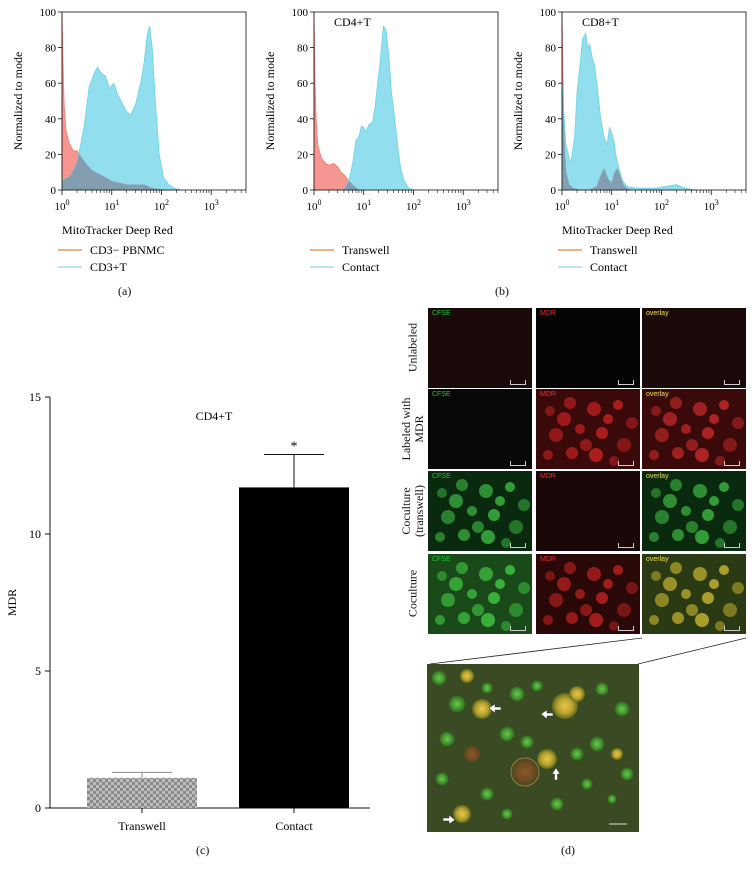 Image resolution: width=756 pixels, height=874 pixels. What do you see at coordinates (412, 429) in the screenshot?
I see `row-label-2: Labeled with MDR` at bounding box center [412, 429].